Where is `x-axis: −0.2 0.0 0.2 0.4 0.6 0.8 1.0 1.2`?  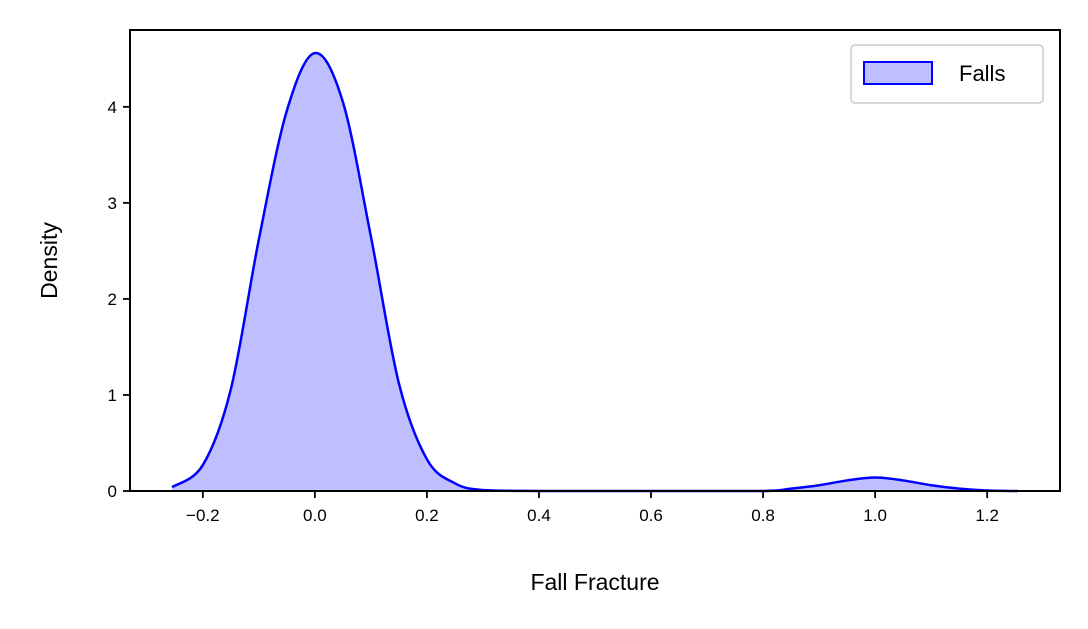
x-axis: −0.2 0.0 0.2 0.4 0.6 0.8 1.0 1.2 is located at coordinates (592, 508).